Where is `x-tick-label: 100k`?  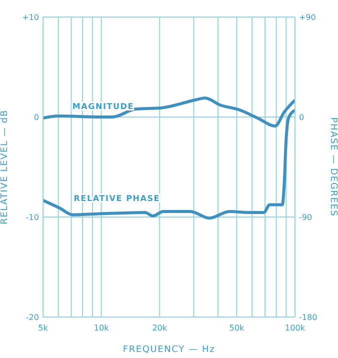 x-tick-label: 100k is located at coordinates (295, 328).